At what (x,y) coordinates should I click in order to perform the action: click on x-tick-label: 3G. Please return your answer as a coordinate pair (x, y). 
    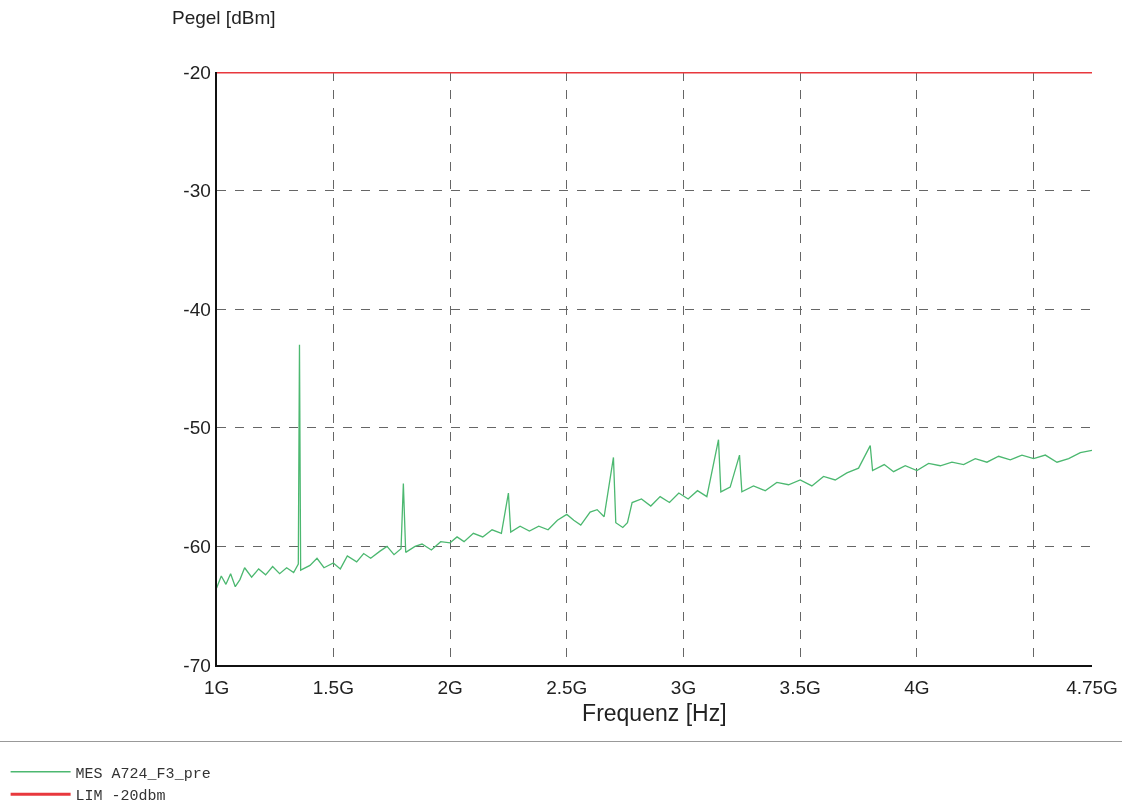
    Looking at the image, I should click on (683, 687).